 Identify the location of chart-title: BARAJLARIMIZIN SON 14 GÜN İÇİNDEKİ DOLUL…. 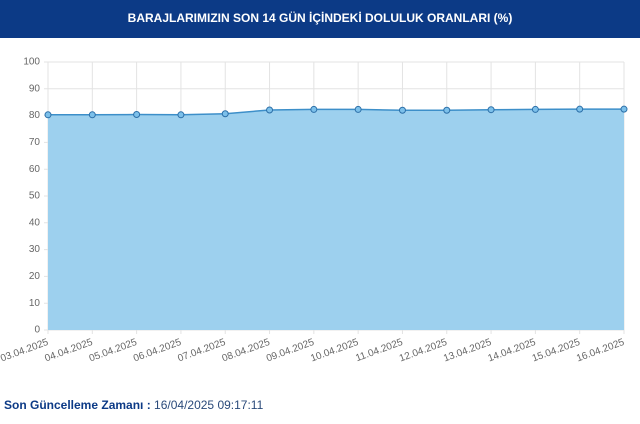
(320, 19).